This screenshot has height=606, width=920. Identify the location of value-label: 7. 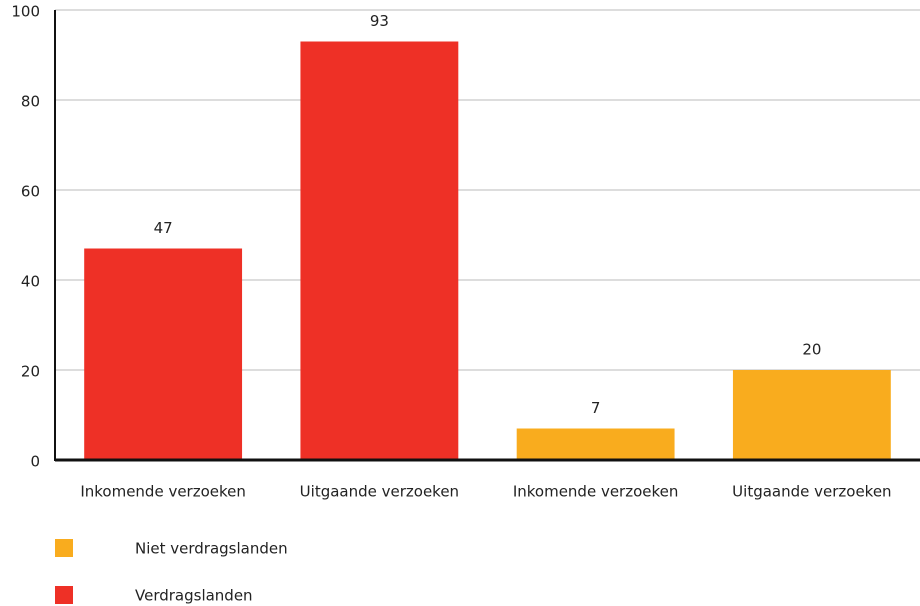
(596, 408).